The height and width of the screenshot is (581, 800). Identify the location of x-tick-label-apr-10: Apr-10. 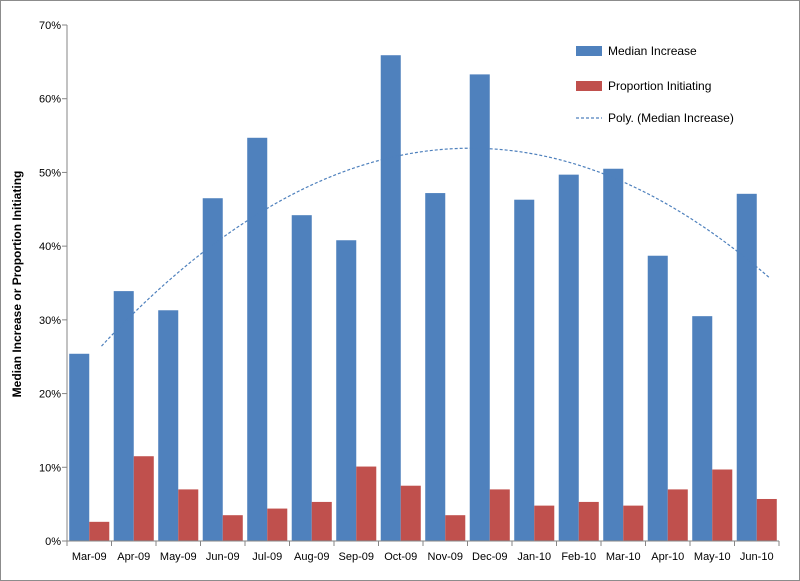
(667, 557).